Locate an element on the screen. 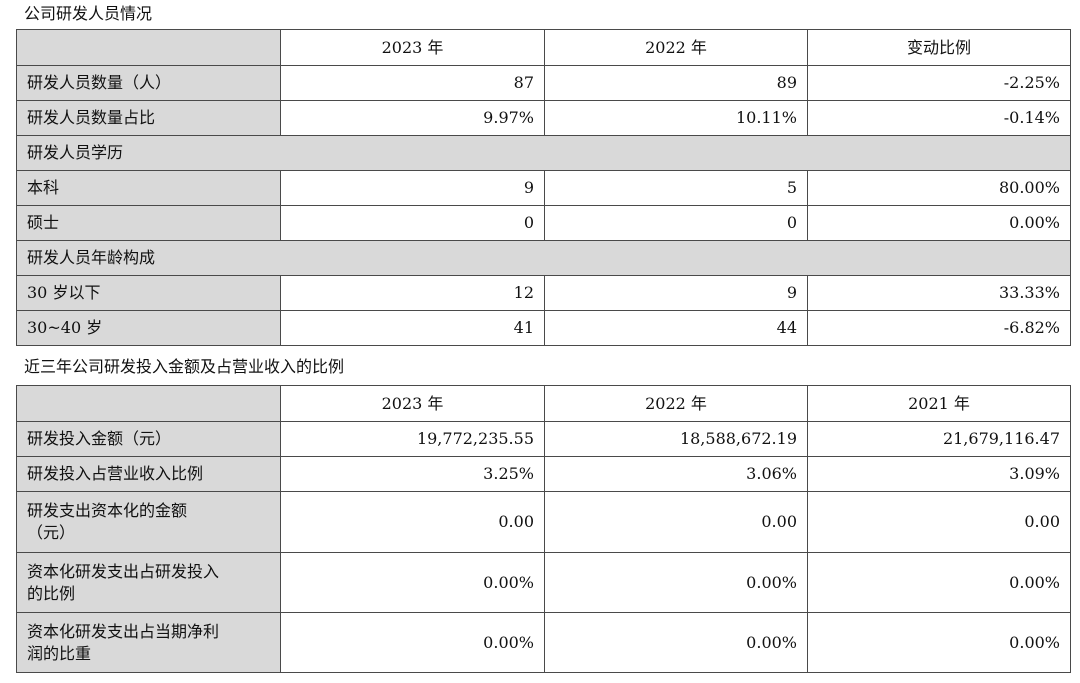 The width and height of the screenshot is (1080, 683). row-label-line: （元） is located at coordinates (51, 532).